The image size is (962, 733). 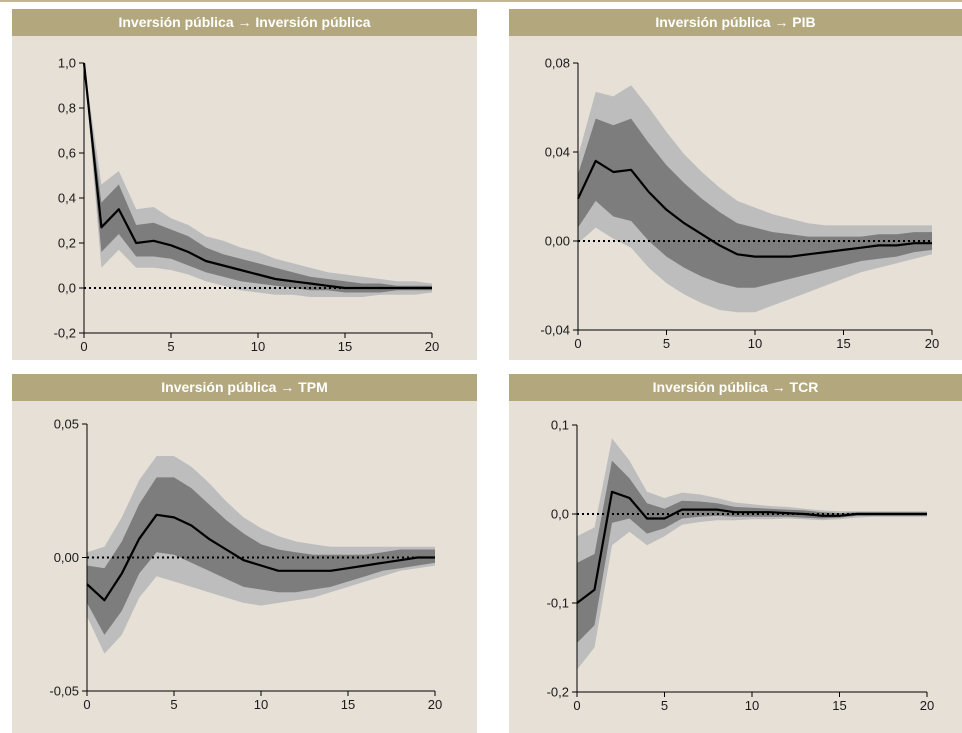 What do you see at coordinates (67, 108) in the screenshot?
I see `y-tick-label: 0,8` at bounding box center [67, 108].